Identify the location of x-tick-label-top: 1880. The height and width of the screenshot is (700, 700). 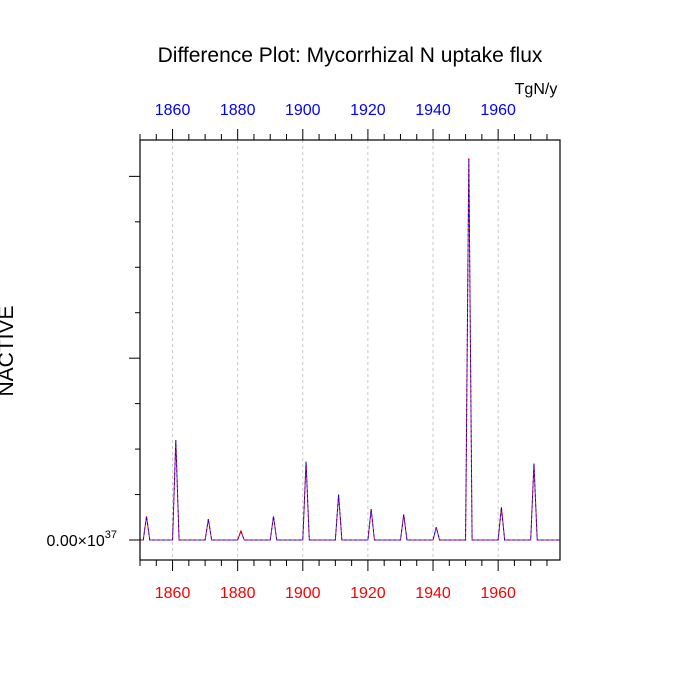
(238, 110).